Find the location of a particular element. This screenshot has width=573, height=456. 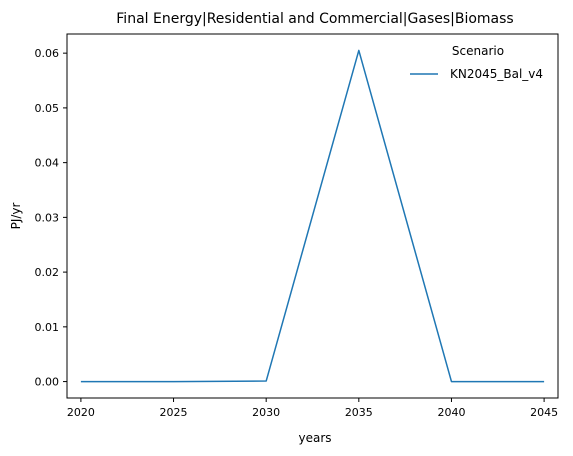

y-axis: 0.00 0.01 0.02 0.03 0.04 0.05 0.06 is located at coordinates (51, 218).